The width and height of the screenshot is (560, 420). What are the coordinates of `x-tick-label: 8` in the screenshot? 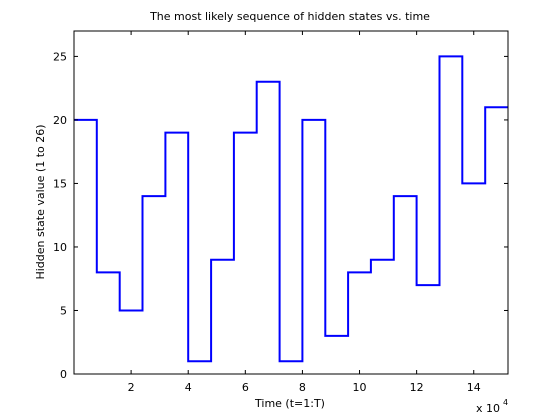 It's located at (302, 387).